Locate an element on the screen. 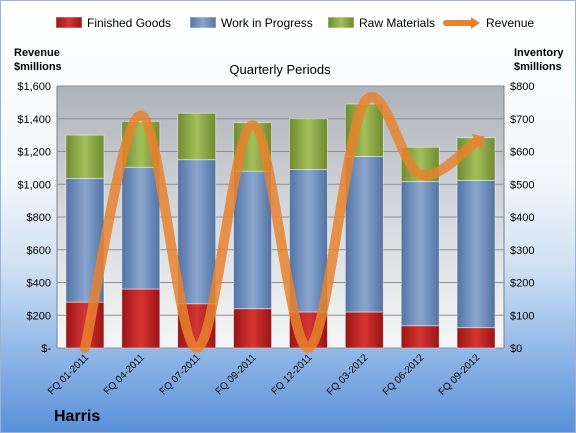  legend-swatch-work-in-progress is located at coordinates (203, 22).